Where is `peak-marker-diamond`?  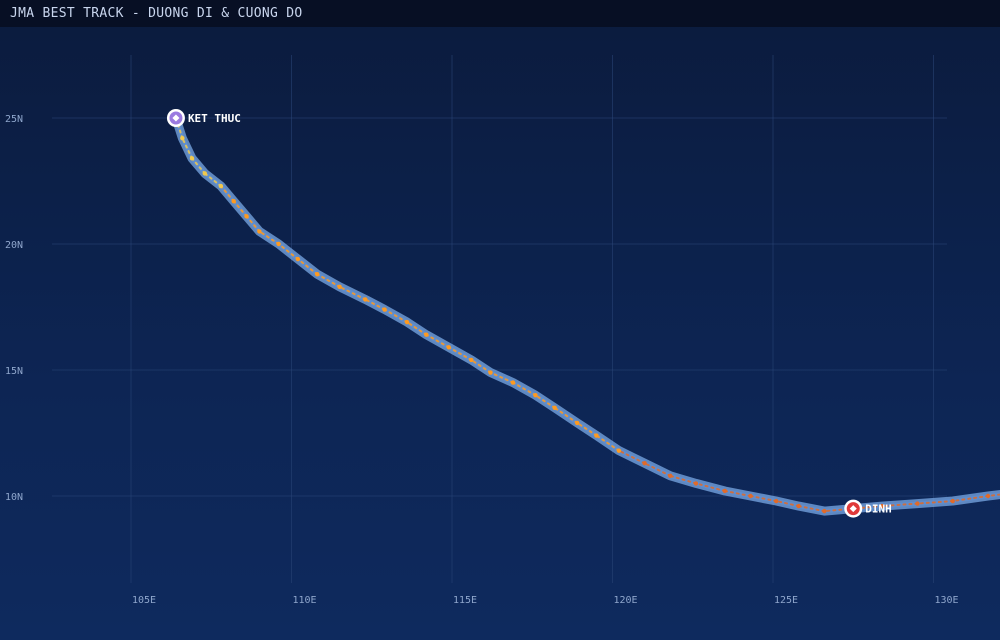
peak-marker-diamond is located at coordinates (853, 509).